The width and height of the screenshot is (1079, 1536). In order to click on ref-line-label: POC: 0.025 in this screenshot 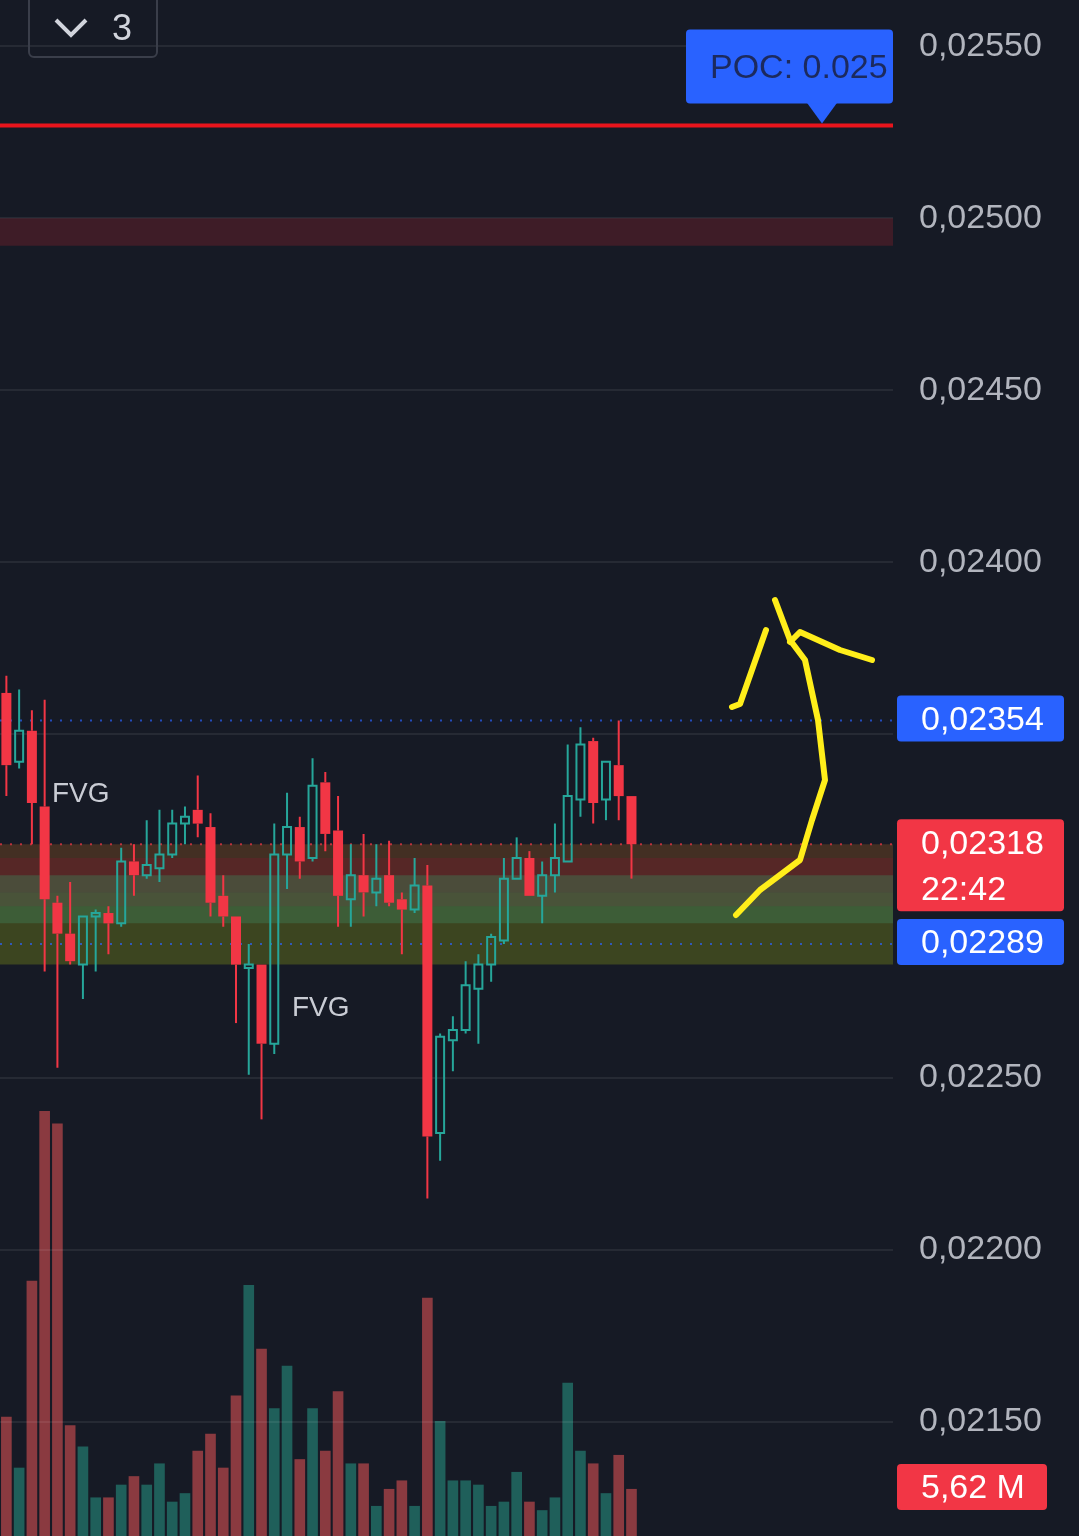, I will do `click(799, 65)`.